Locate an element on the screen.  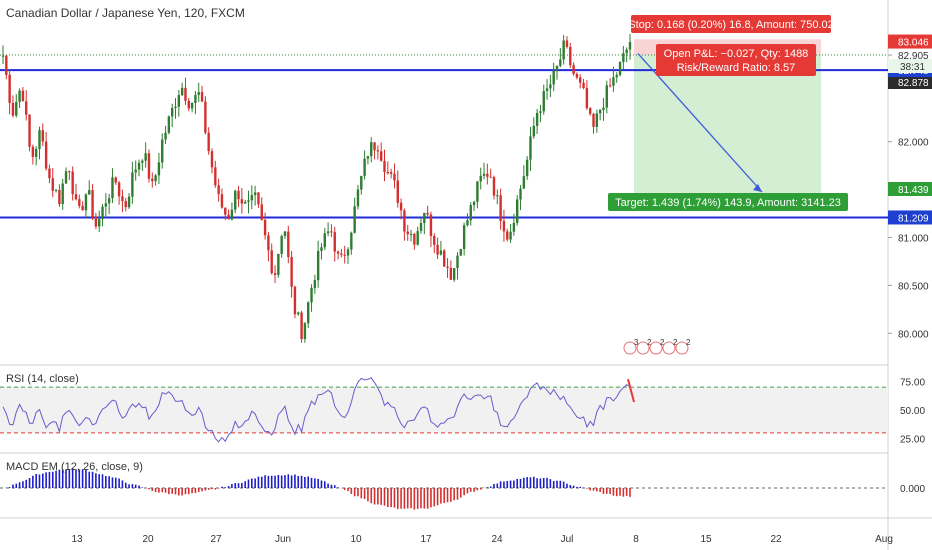
stop-label-bg is located at coordinates (731, 24).